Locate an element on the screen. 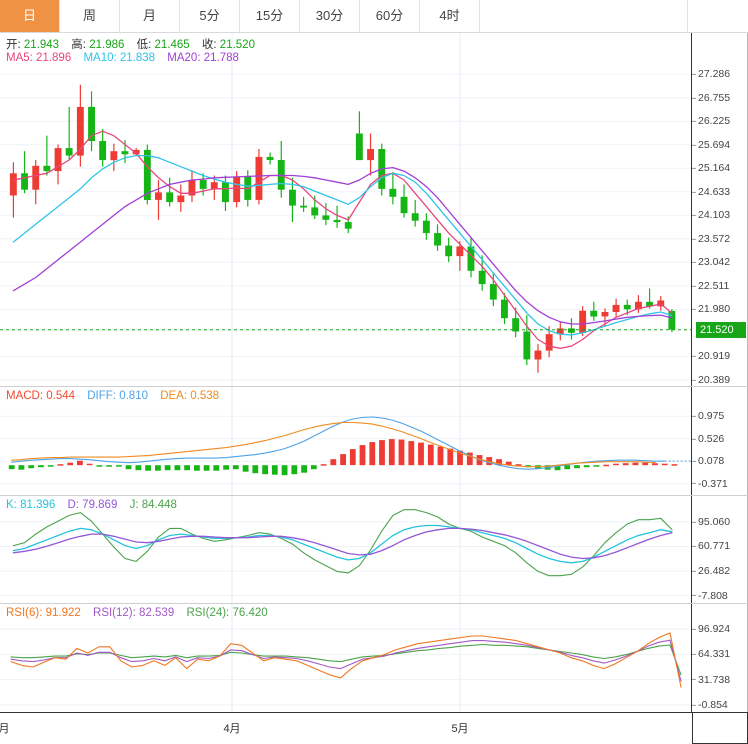 This screenshot has width=748, height=744. tab-month: 月 is located at coordinates (150, 16).